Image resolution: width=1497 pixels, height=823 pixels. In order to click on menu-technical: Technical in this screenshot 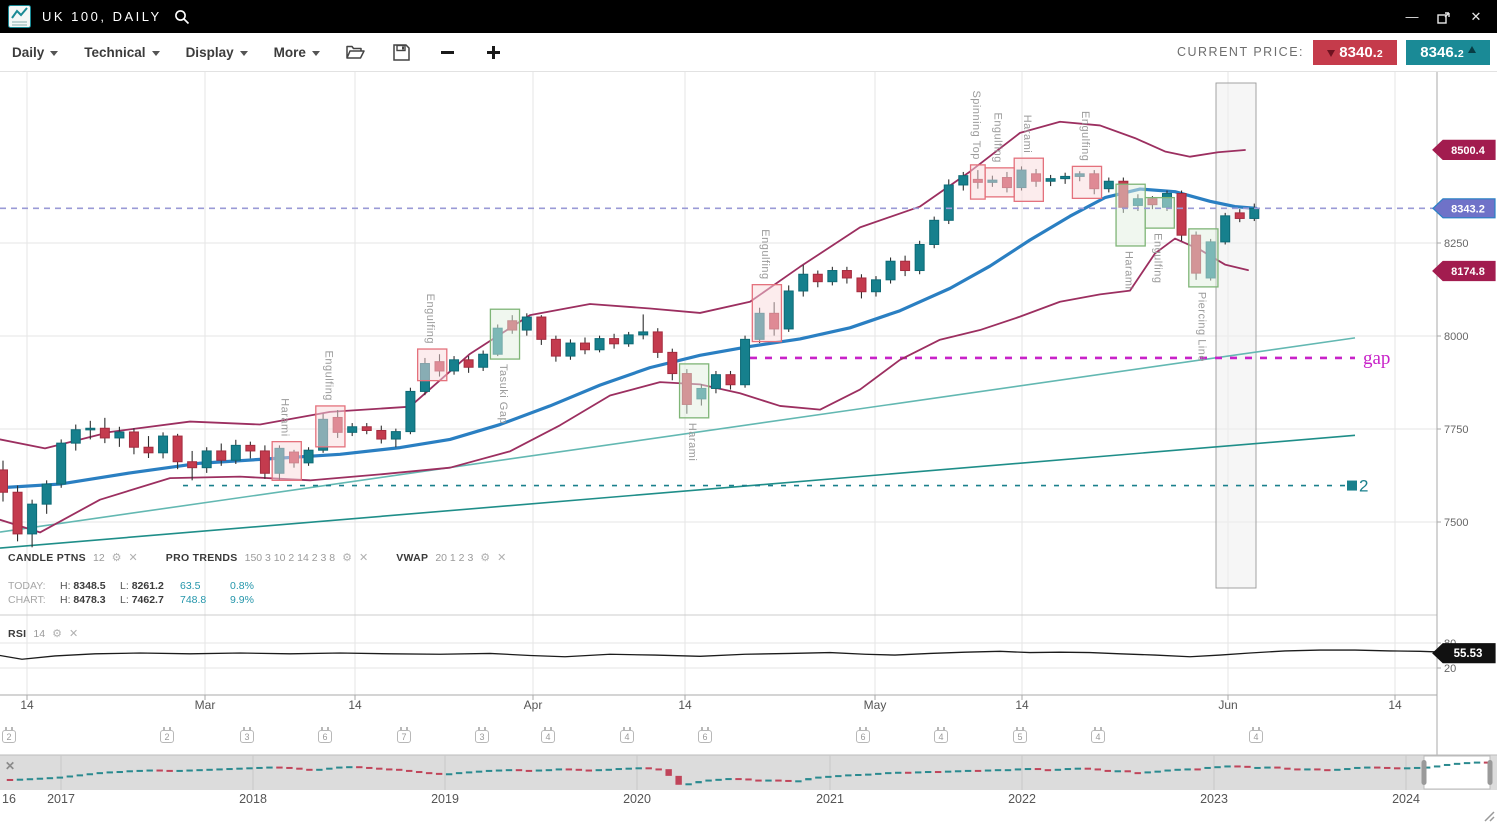, I will do `click(122, 52)`.